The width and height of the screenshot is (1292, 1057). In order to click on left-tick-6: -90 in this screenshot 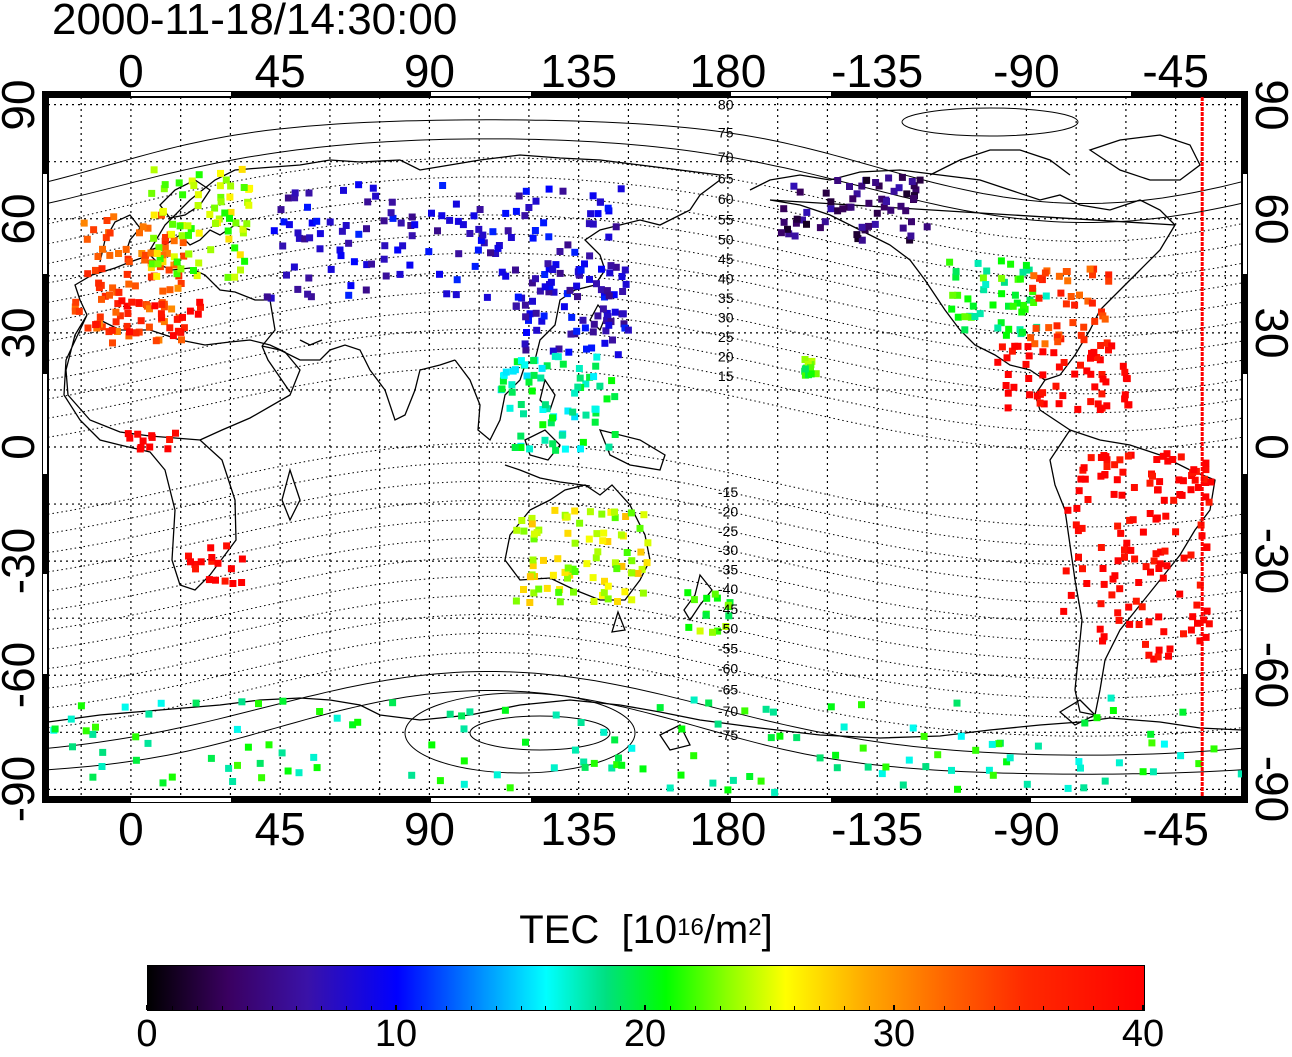, I will do `click(22, 789)`.